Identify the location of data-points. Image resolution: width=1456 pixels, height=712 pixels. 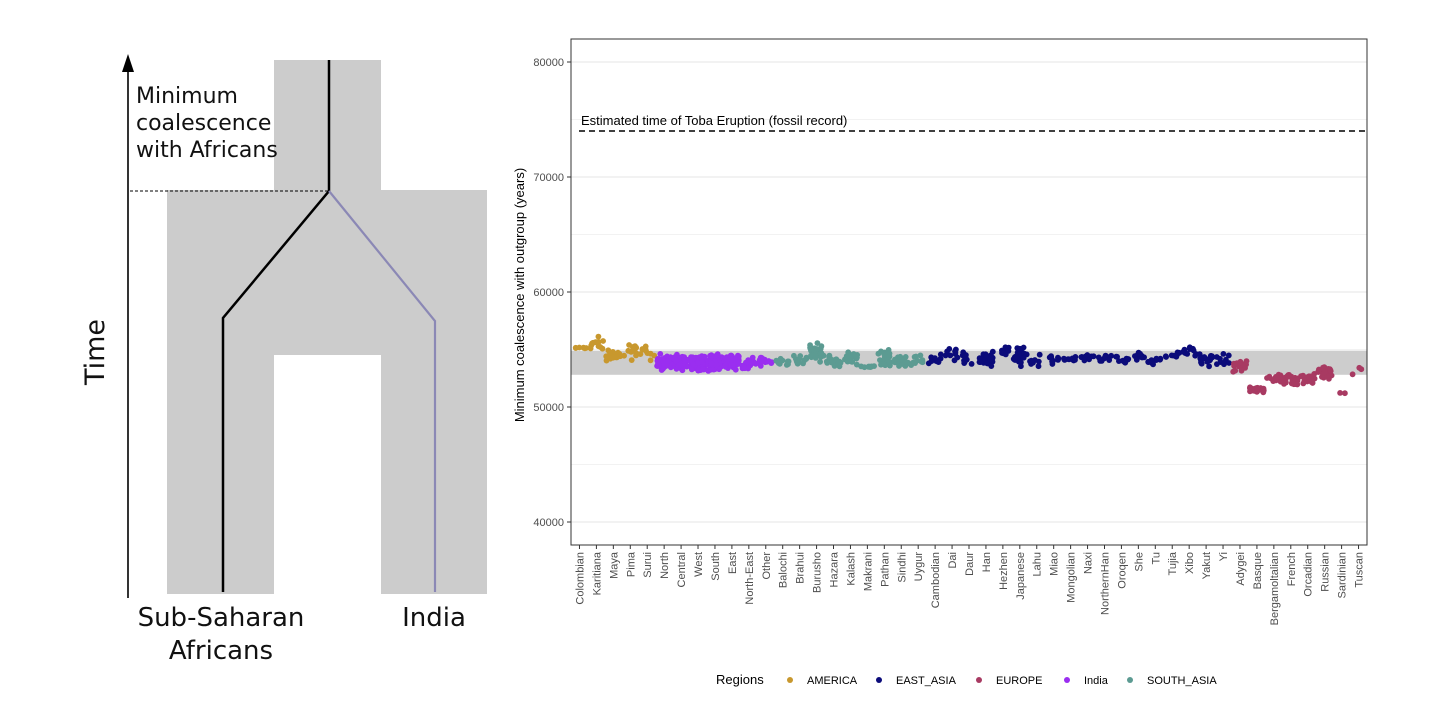
(968, 365).